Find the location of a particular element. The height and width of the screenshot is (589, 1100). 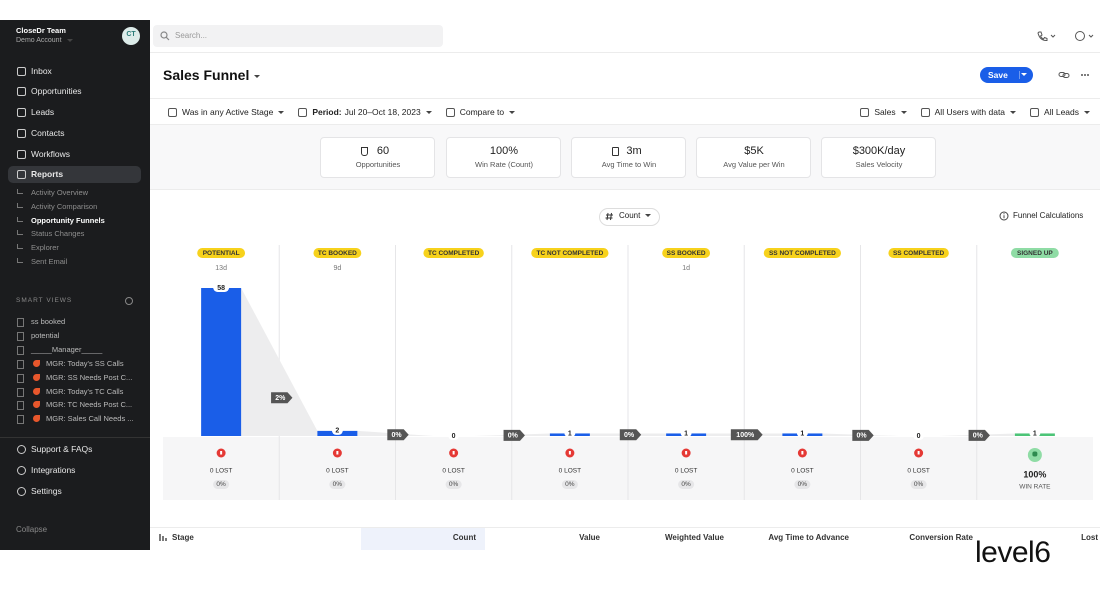

conversion-tag is located at coordinates (630, 435).